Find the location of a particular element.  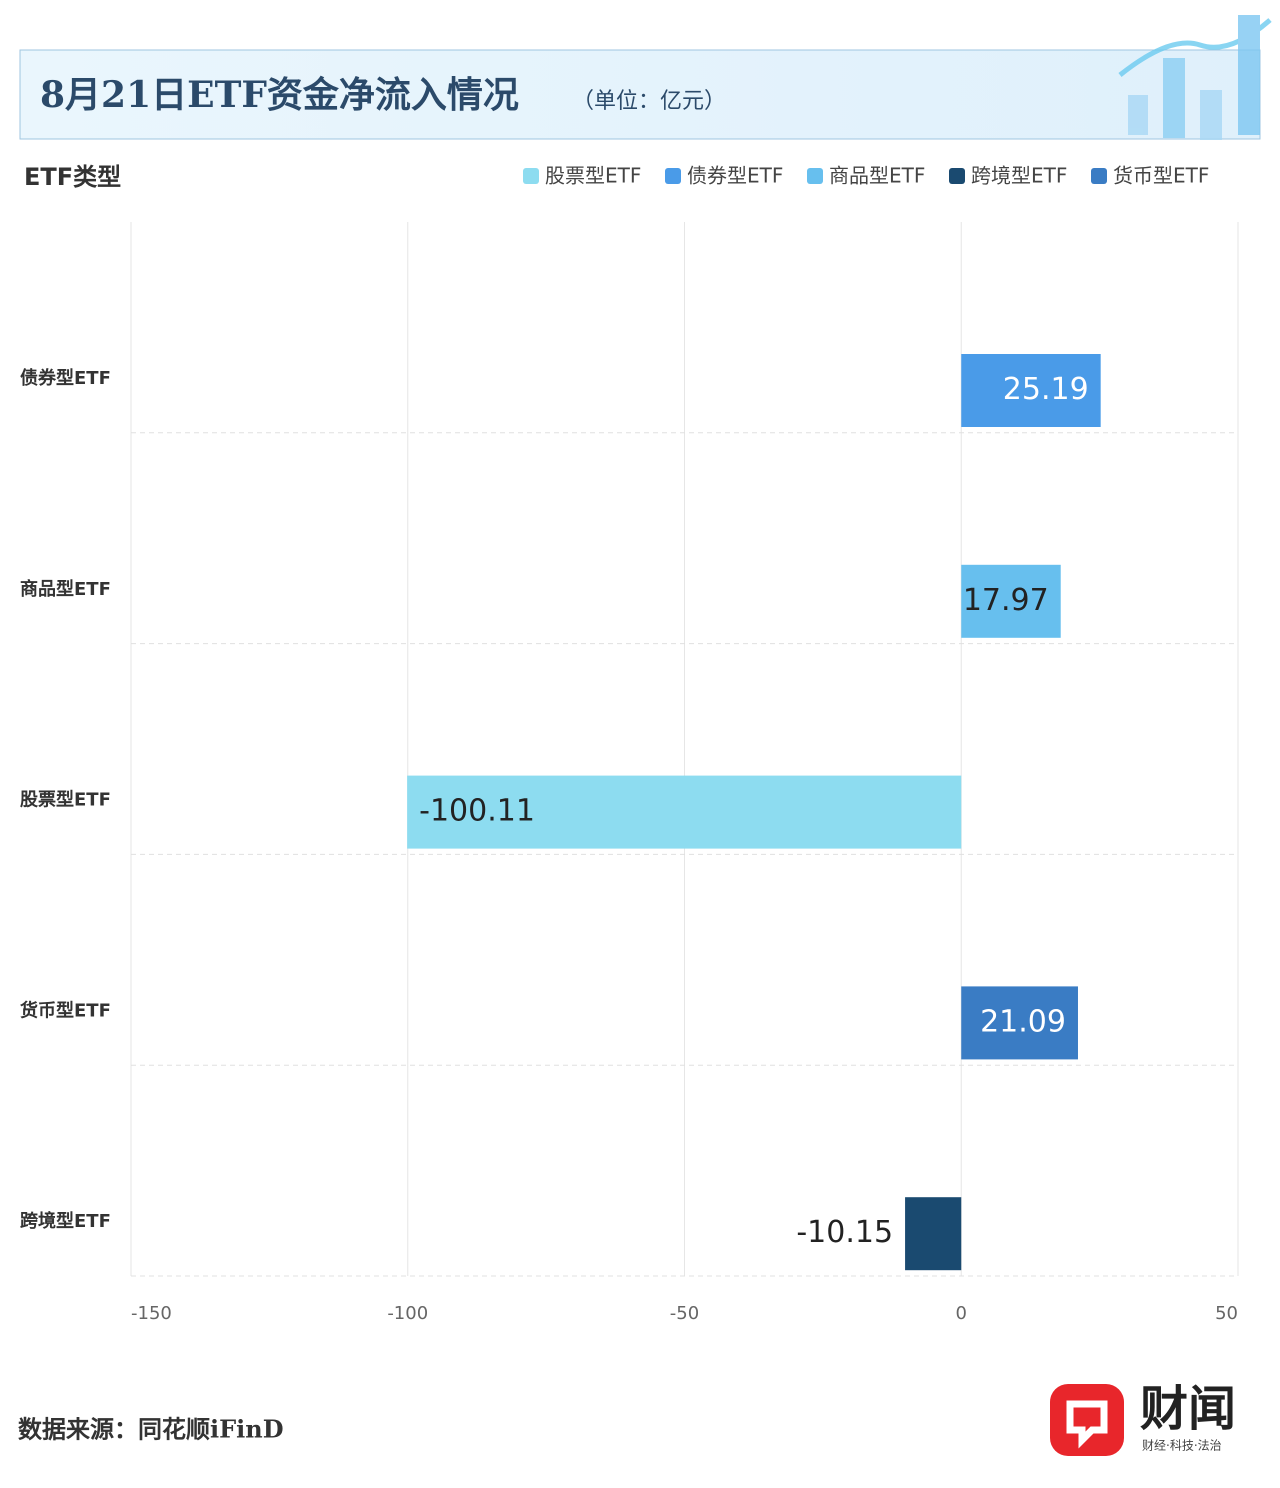

y-tick-label: 商品型ETF is located at coordinates (65, 589).